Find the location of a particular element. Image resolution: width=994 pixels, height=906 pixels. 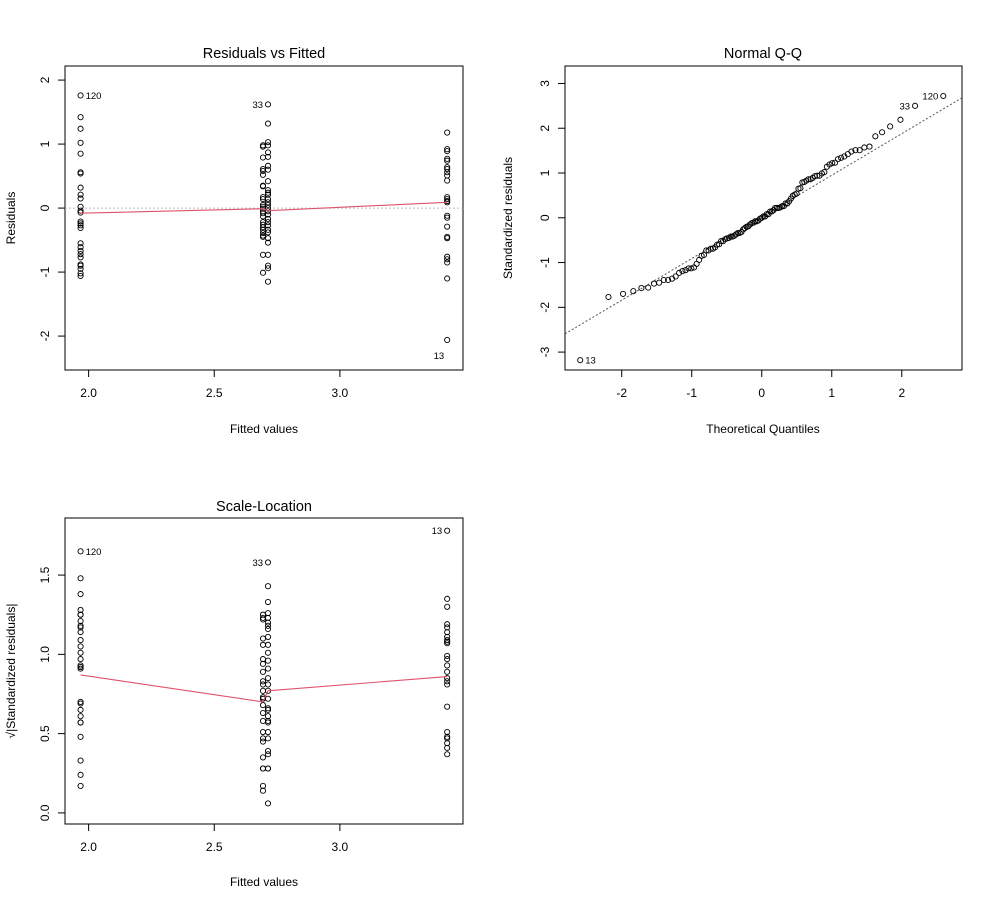

y-tick-label: 3 is located at coordinates (545, 83).